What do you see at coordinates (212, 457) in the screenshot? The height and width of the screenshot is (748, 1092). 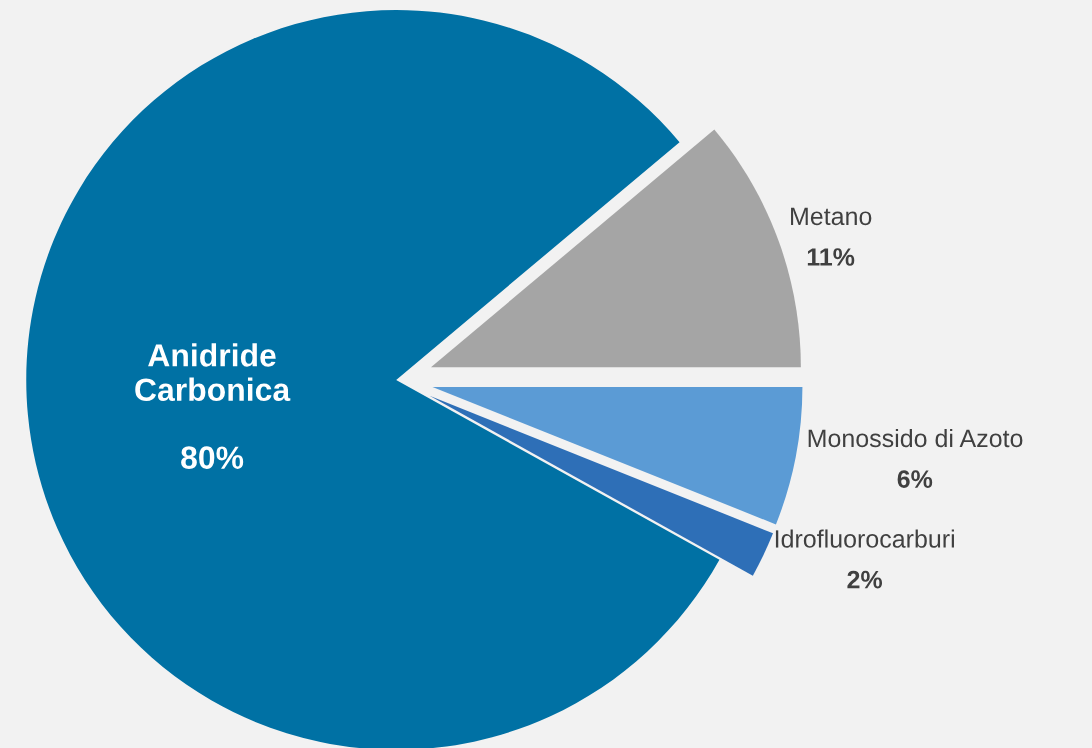 I see `data-label: 80%` at bounding box center [212, 457].